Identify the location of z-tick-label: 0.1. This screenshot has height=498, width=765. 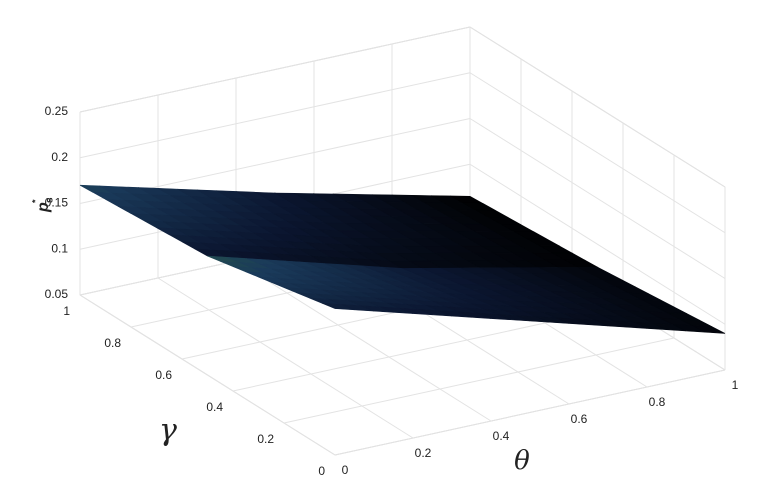
(59, 248).